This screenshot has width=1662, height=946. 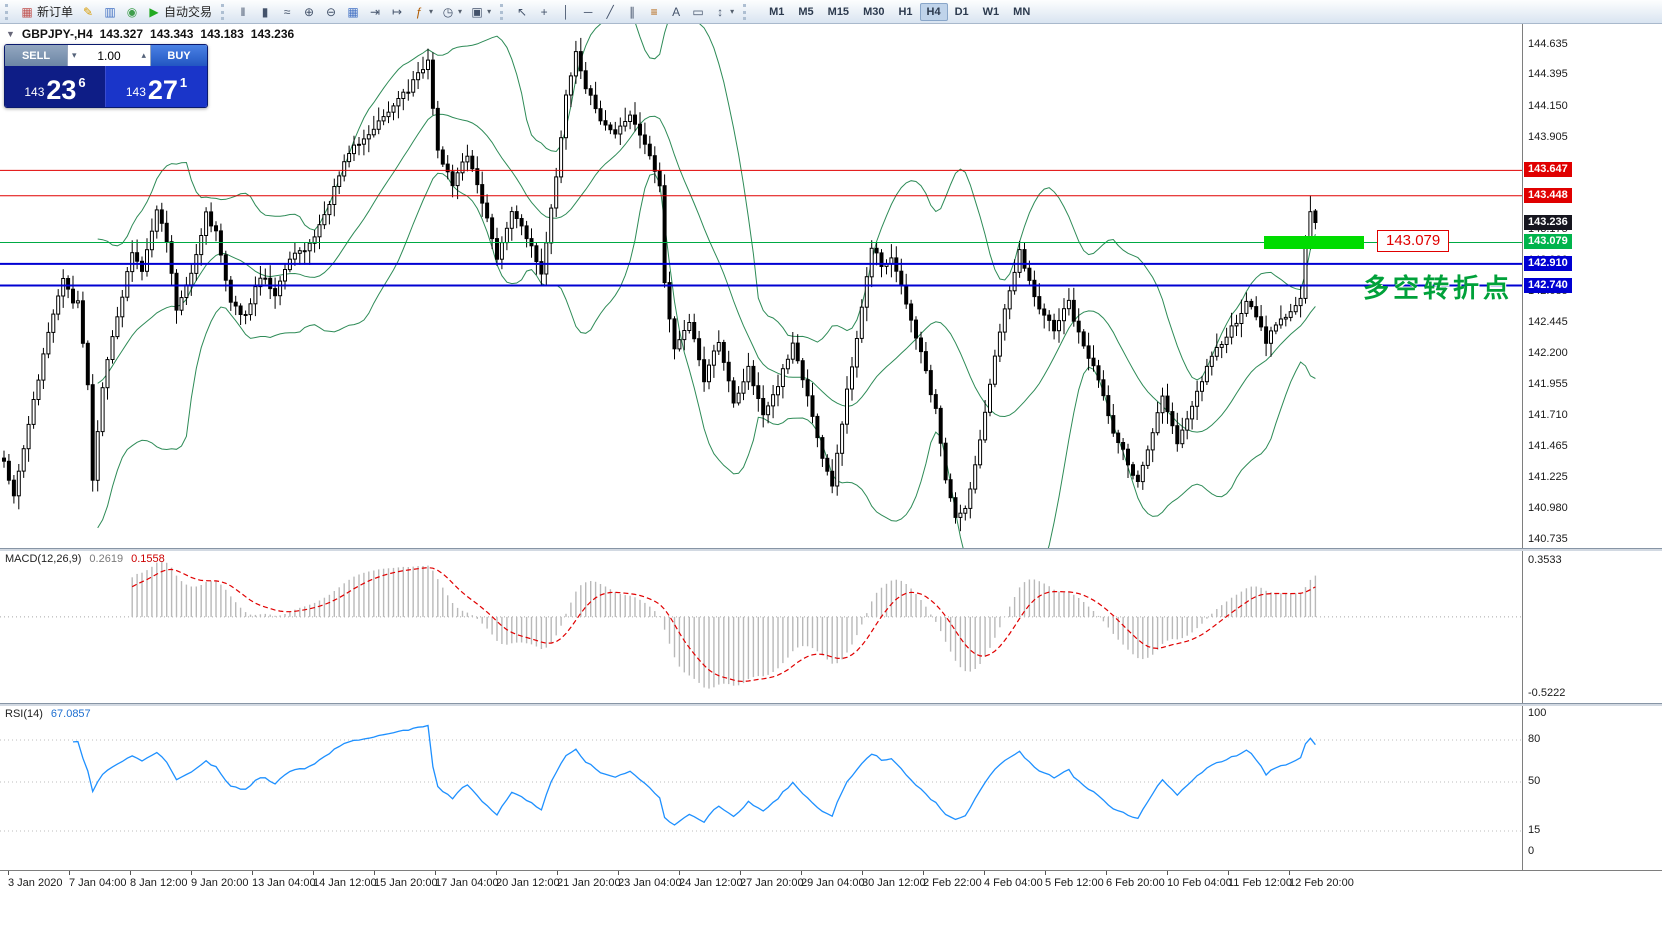 What do you see at coordinates (1438, 288) in the screenshot?
I see `annotation-text: 多空转折点` at bounding box center [1438, 288].